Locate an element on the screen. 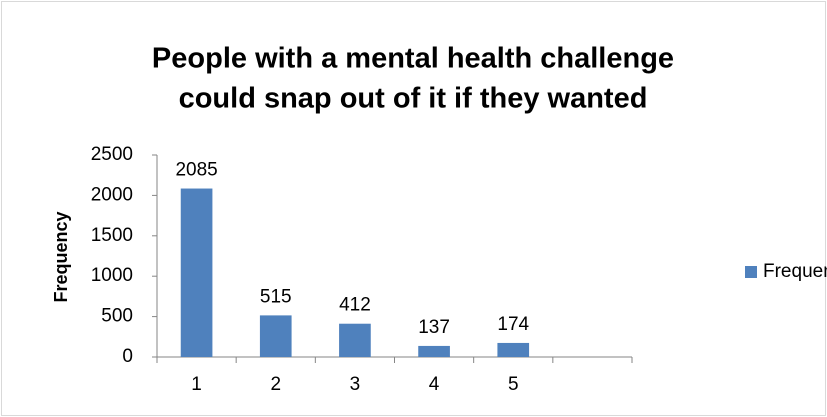 The width and height of the screenshot is (827, 417). y-tick-label: 1500 is located at coordinates (112, 235).